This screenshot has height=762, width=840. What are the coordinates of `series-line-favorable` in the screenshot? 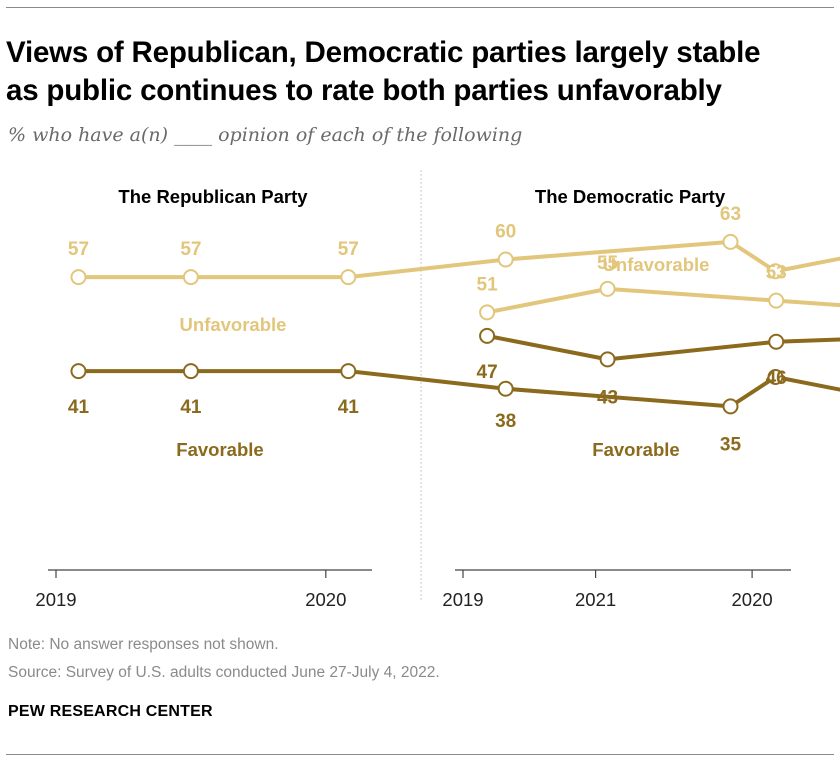 It's located at (662, 347).